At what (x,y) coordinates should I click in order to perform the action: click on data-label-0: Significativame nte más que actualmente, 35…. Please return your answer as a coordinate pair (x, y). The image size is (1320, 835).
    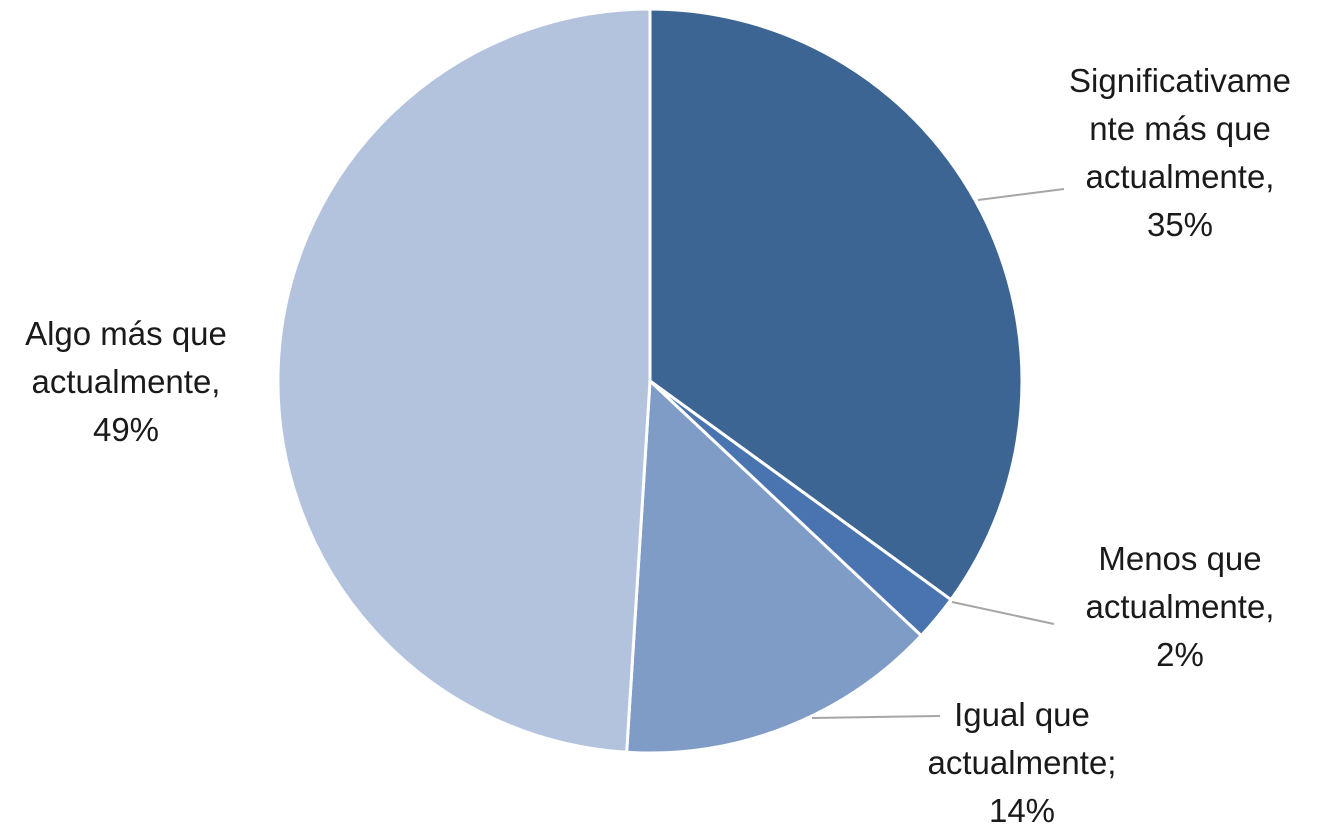
    Looking at the image, I should click on (1180, 152).